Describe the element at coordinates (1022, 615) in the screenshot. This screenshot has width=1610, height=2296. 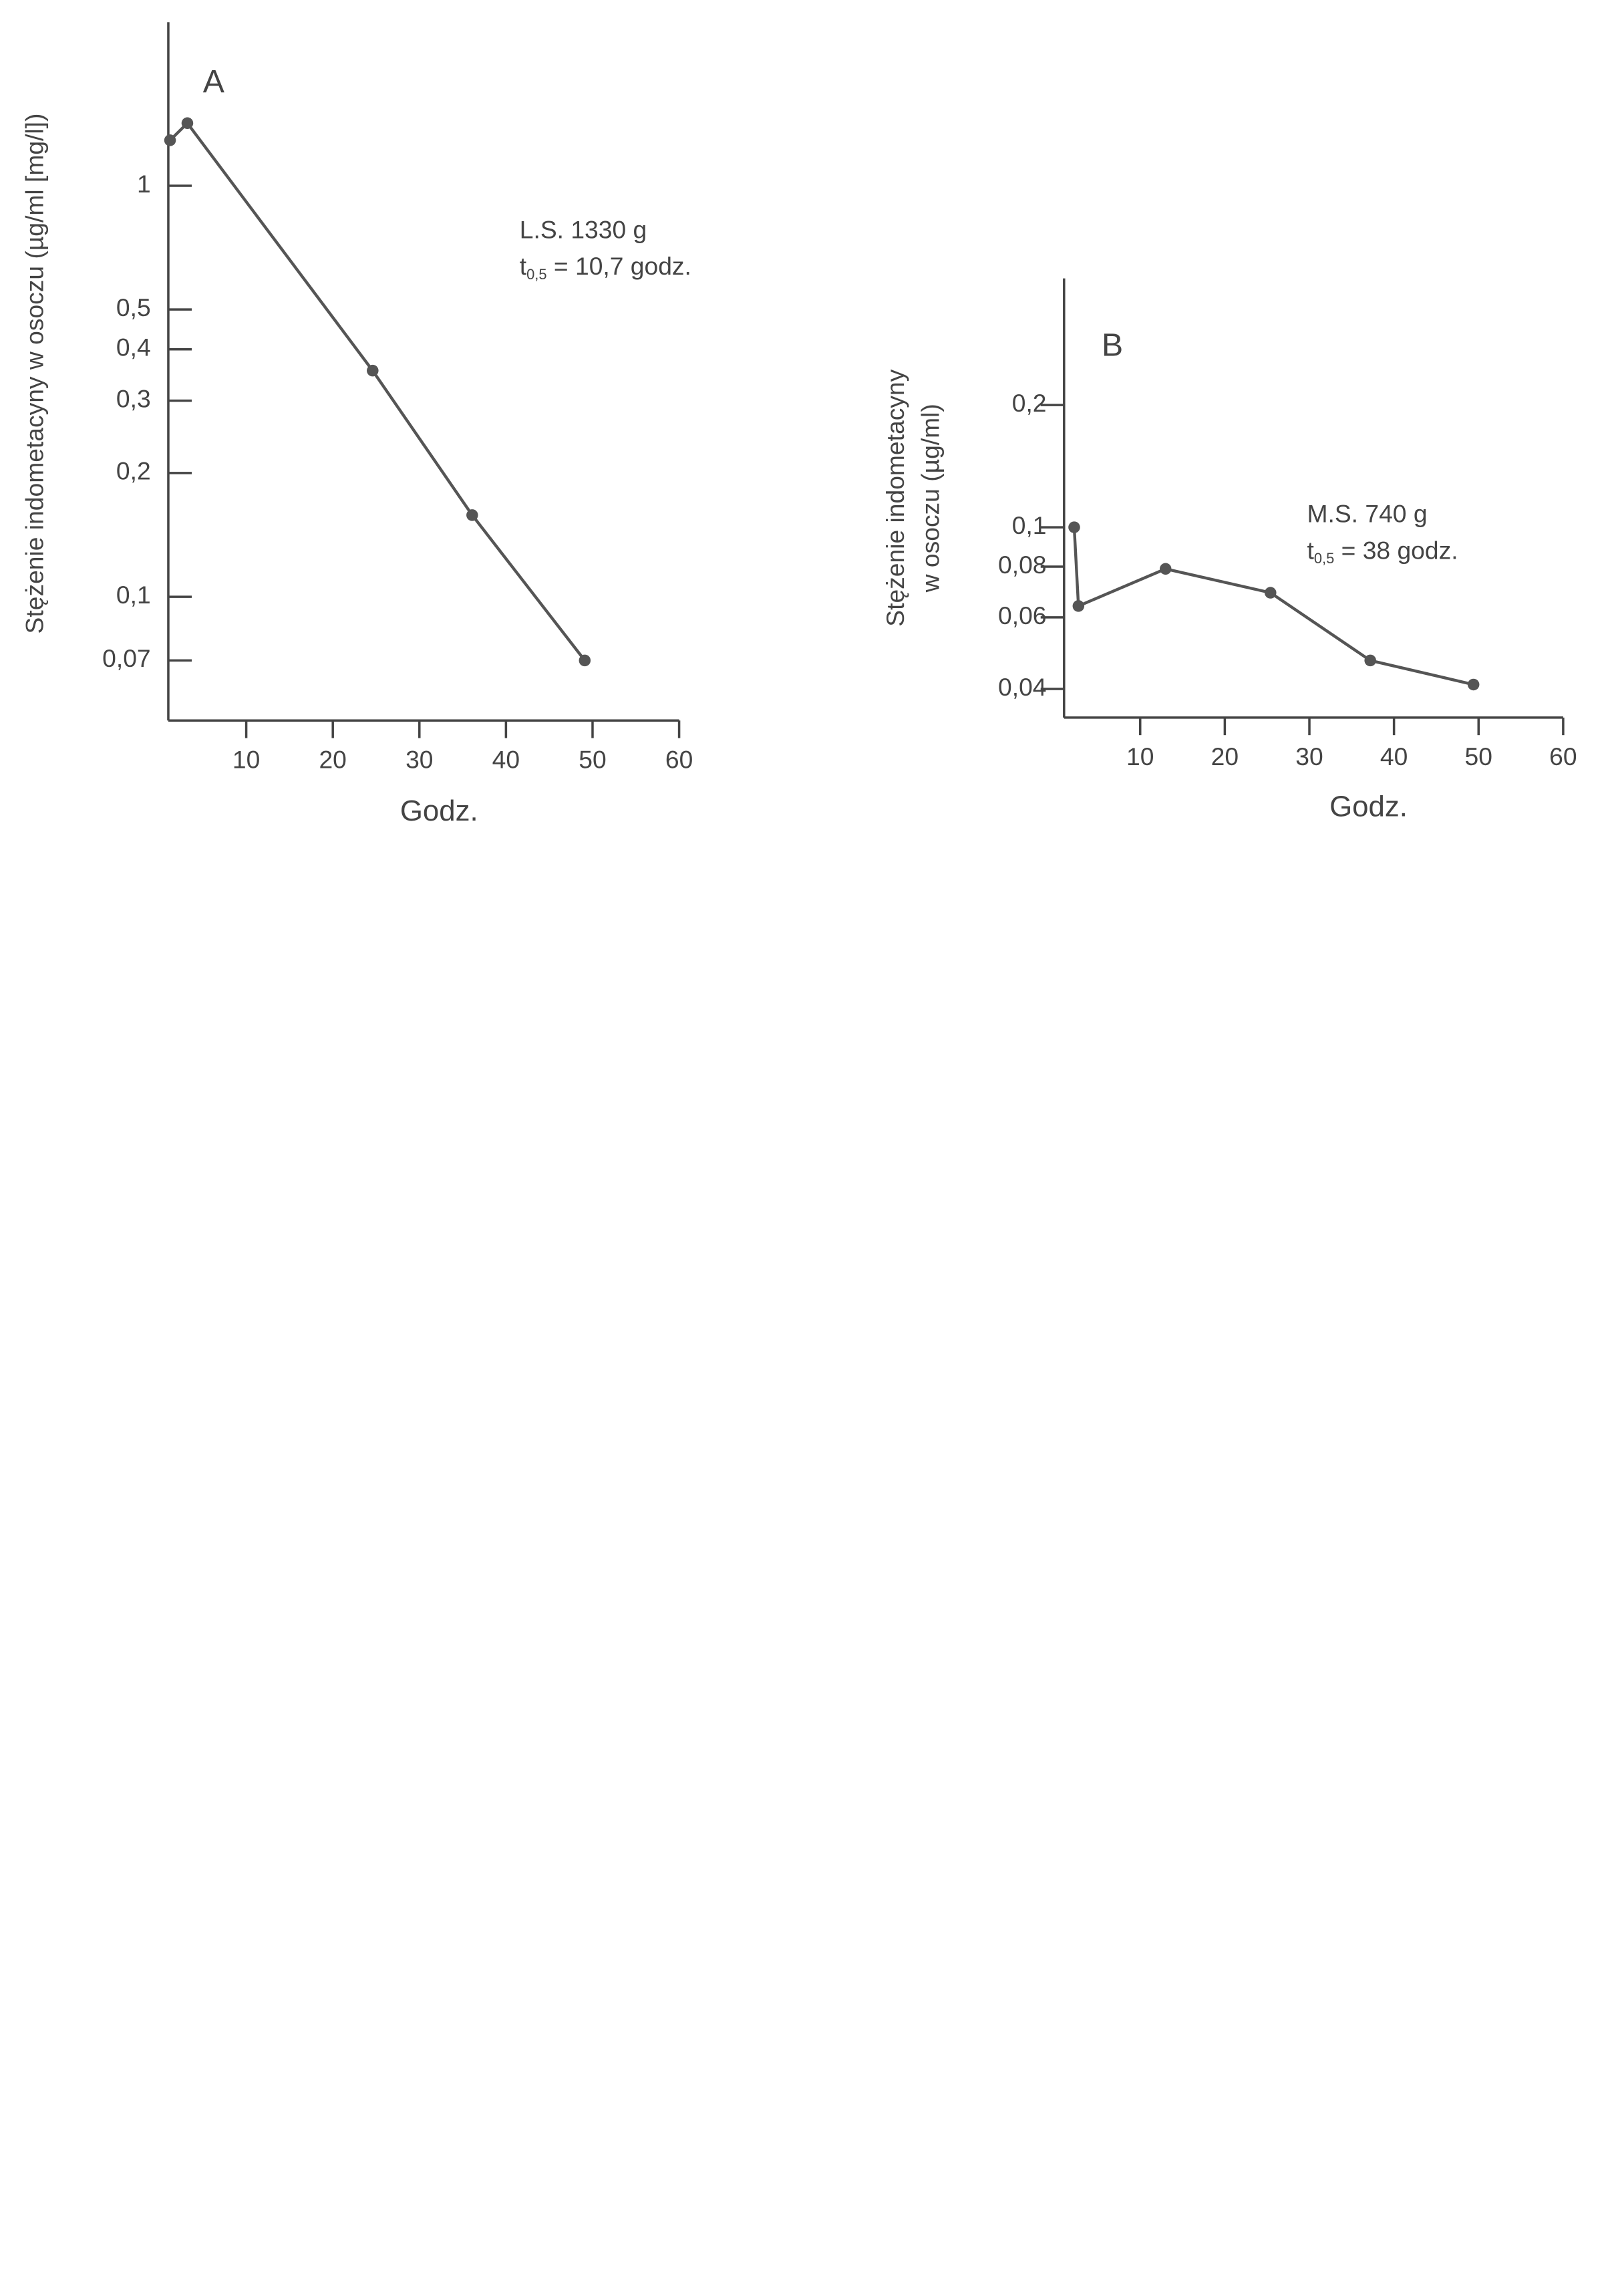
I see `y-tick-label: 0,06` at that location.